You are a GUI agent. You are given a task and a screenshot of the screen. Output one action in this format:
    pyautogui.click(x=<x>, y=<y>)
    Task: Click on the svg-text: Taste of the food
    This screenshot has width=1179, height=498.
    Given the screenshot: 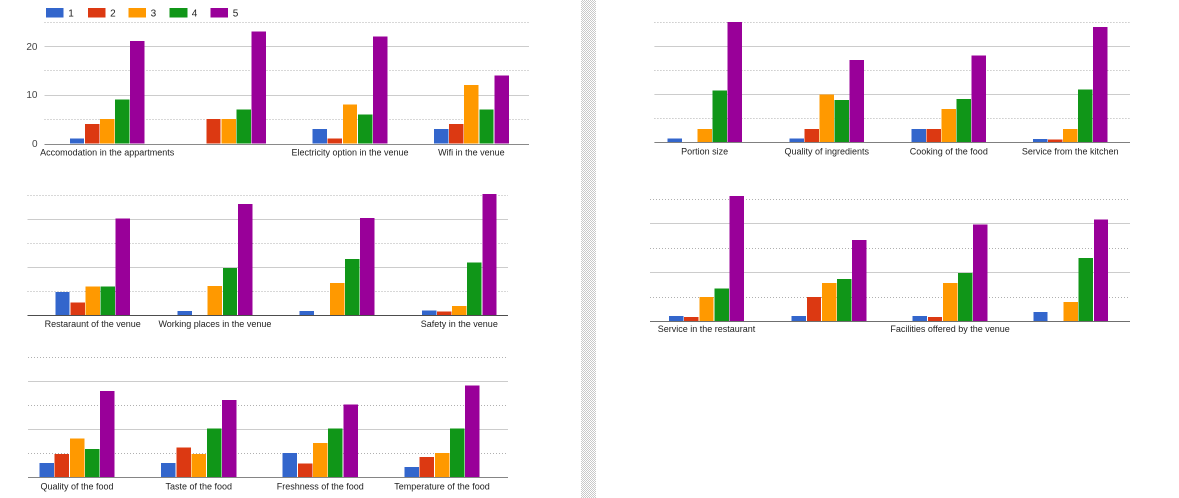 What is the action you would take?
    pyautogui.click(x=199, y=487)
    